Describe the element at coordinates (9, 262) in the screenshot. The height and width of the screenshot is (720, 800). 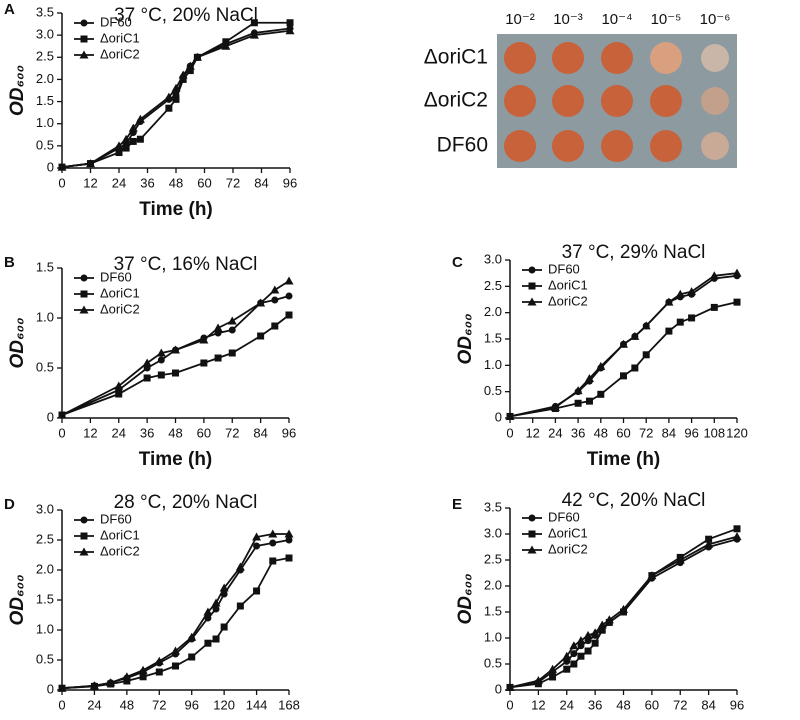
I see `panel-label: B` at that location.